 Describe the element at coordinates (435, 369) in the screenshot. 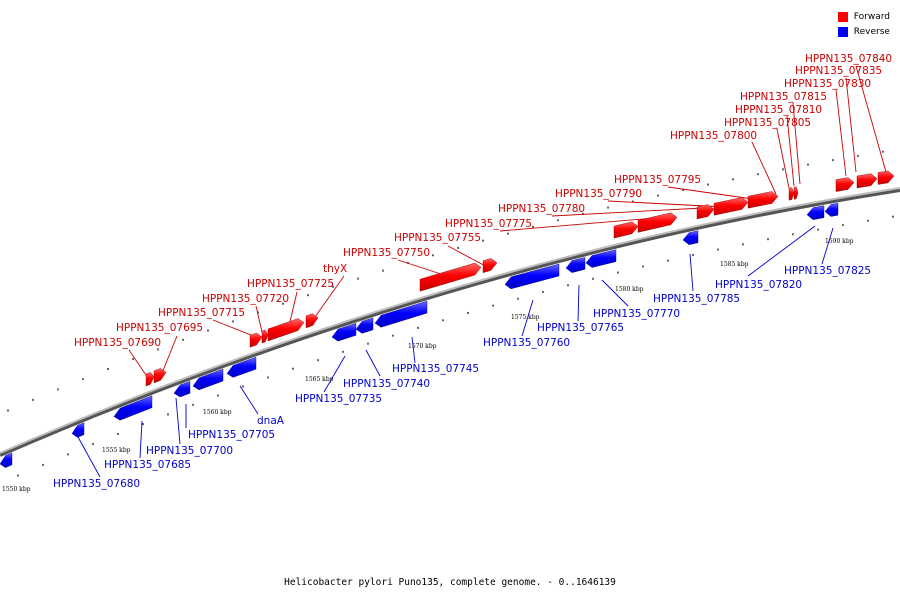

I see `gene-label: HPPN135_07745` at that location.